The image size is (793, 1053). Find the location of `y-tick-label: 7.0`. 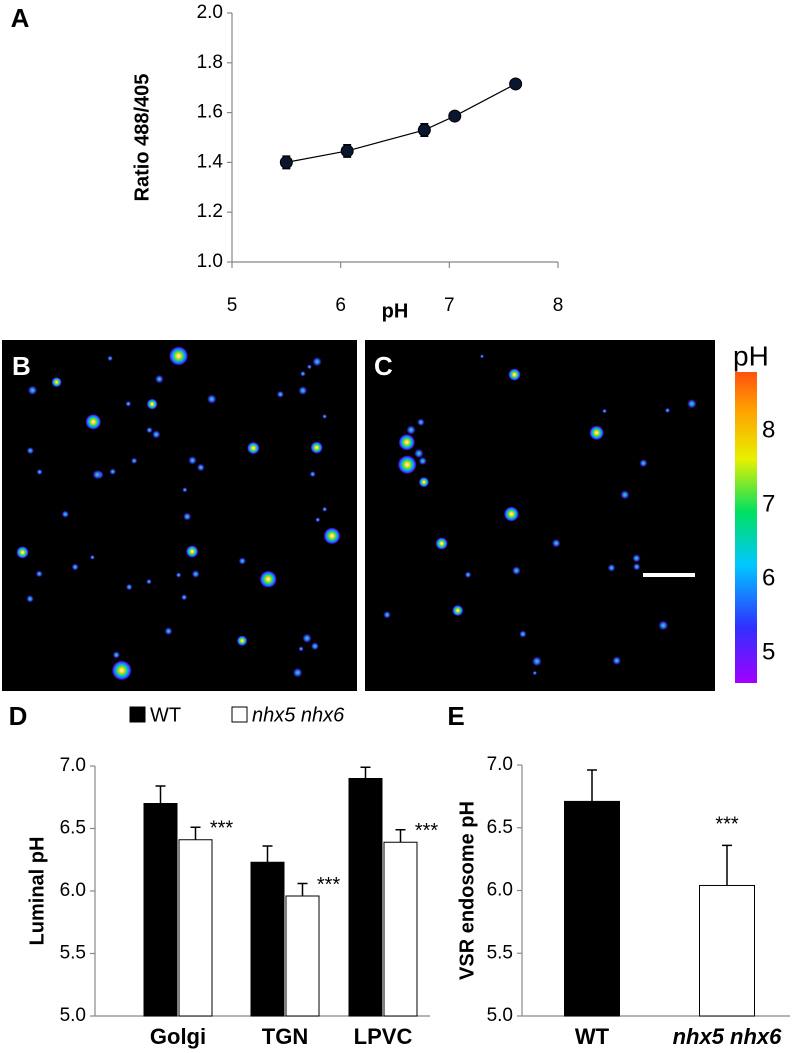

y-tick-label: 7.0 is located at coordinates (500, 764).